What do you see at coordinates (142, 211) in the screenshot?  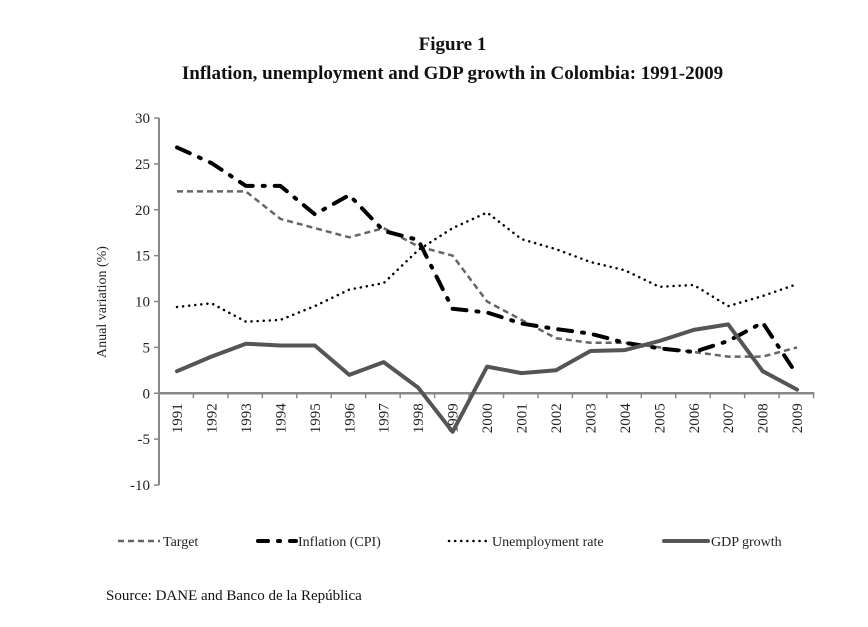 I see `y-tick-label: 20` at bounding box center [142, 211].